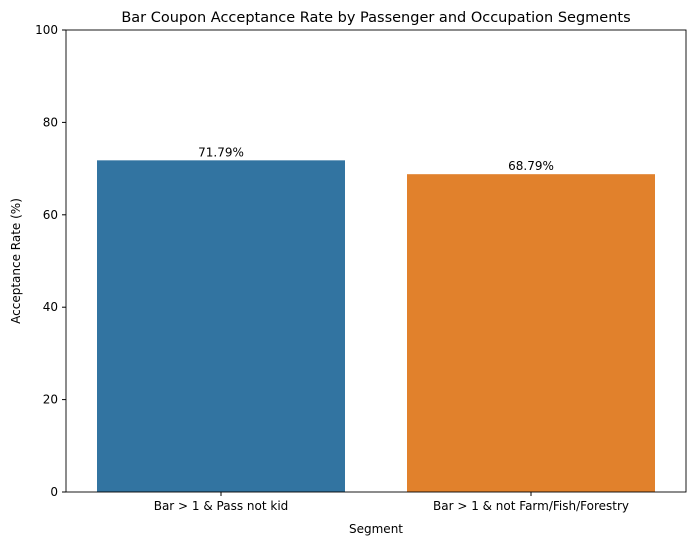 The width and height of the screenshot is (695, 545). What do you see at coordinates (50, 122) in the screenshot?
I see `y-tick-label: 80` at bounding box center [50, 122].